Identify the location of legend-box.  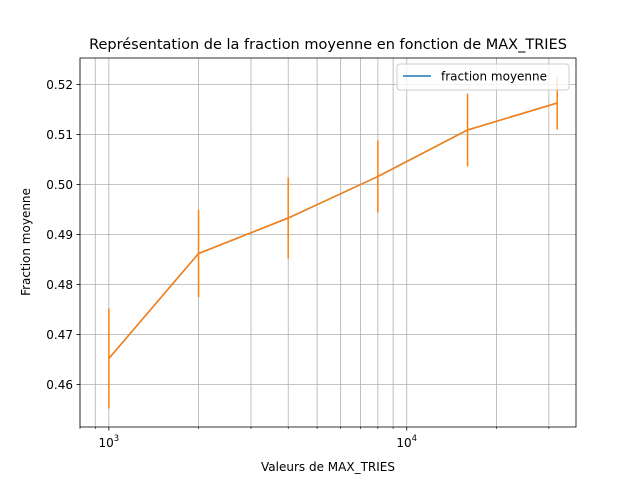
(483, 77).